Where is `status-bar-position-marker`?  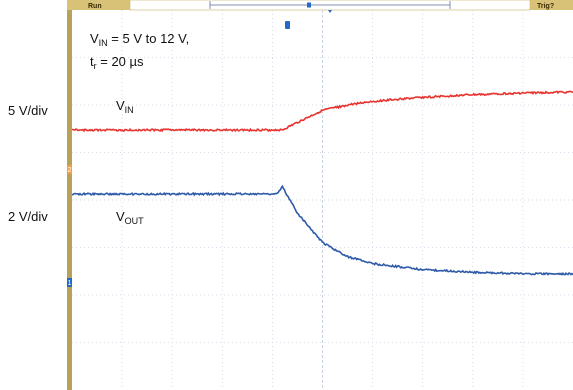 status-bar-position-marker is located at coordinates (309, 5).